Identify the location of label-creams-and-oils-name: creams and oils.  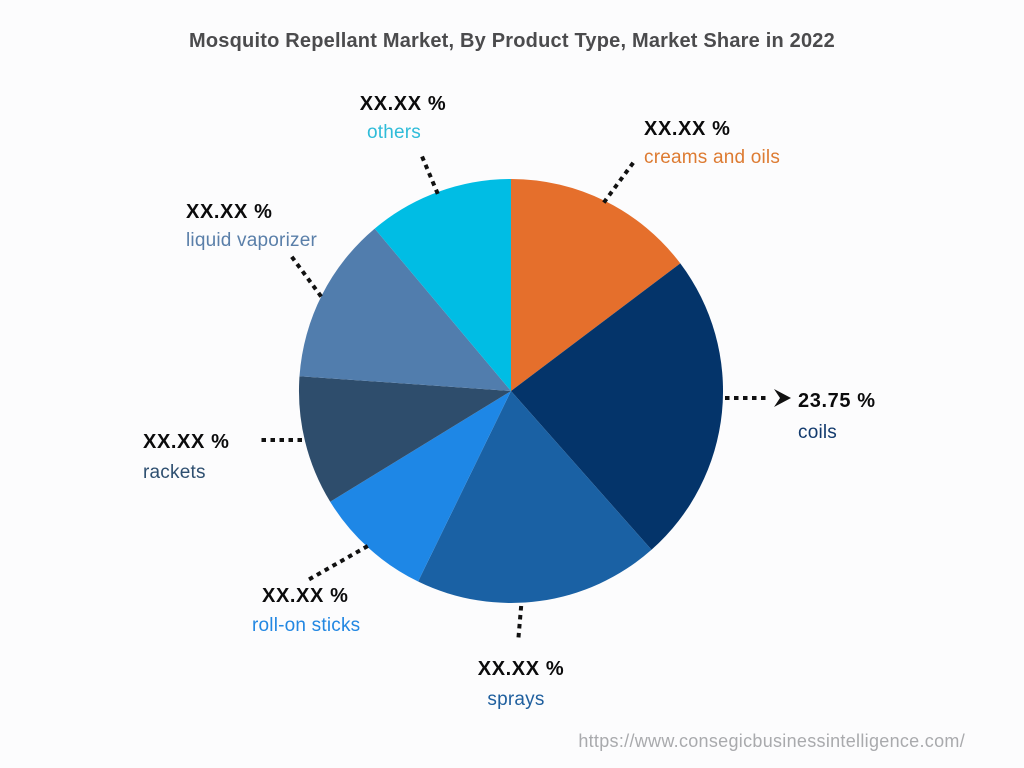
(712, 157).